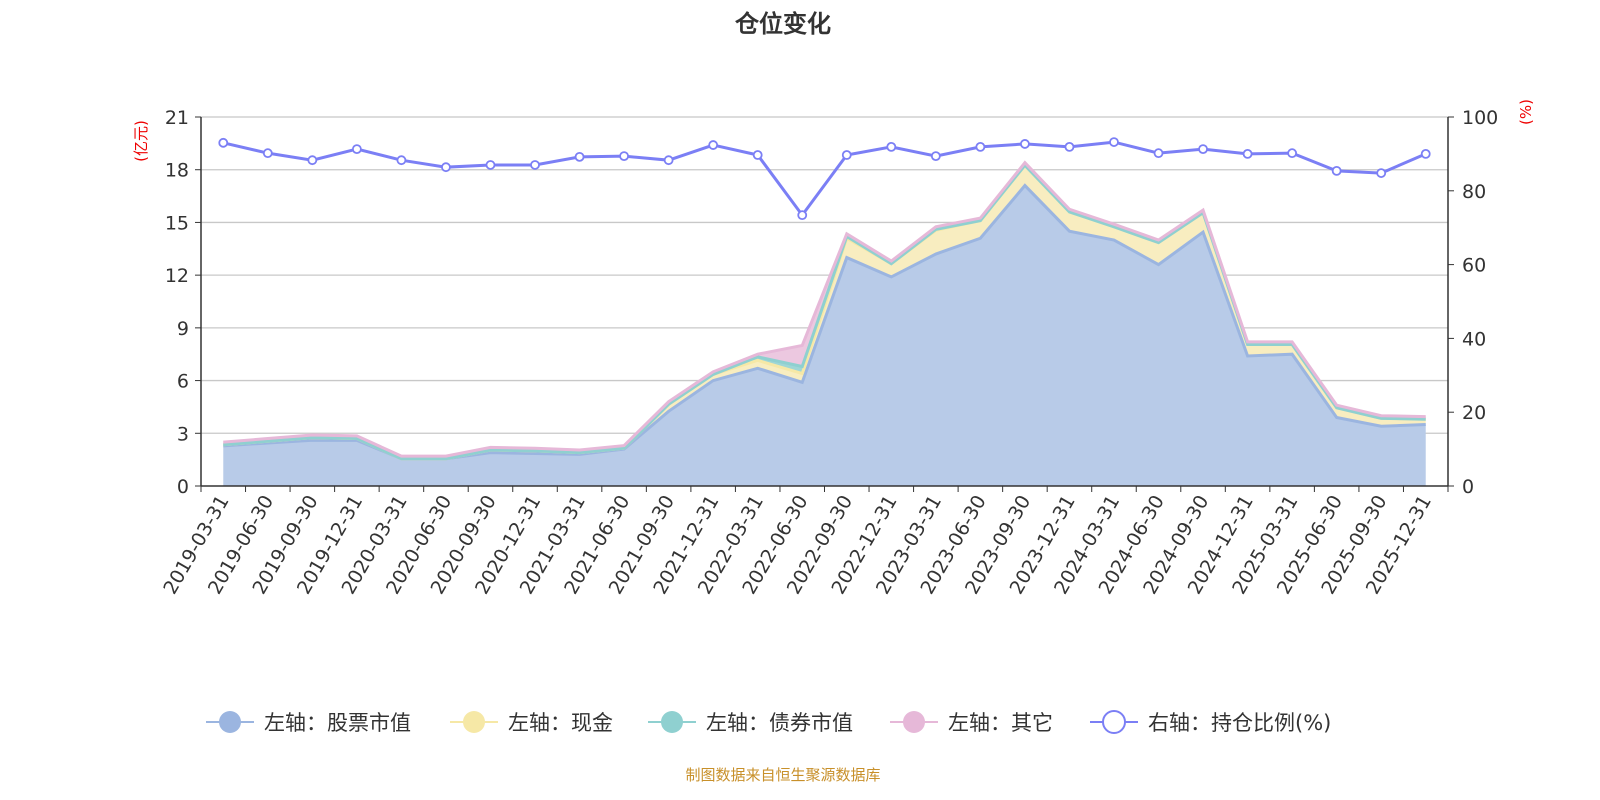 The width and height of the screenshot is (1600, 800). What do you see at coordinates (560, 723) in the screenshot?
I see `legend-label: 左轴：现金` at bounding box center [560, 723].